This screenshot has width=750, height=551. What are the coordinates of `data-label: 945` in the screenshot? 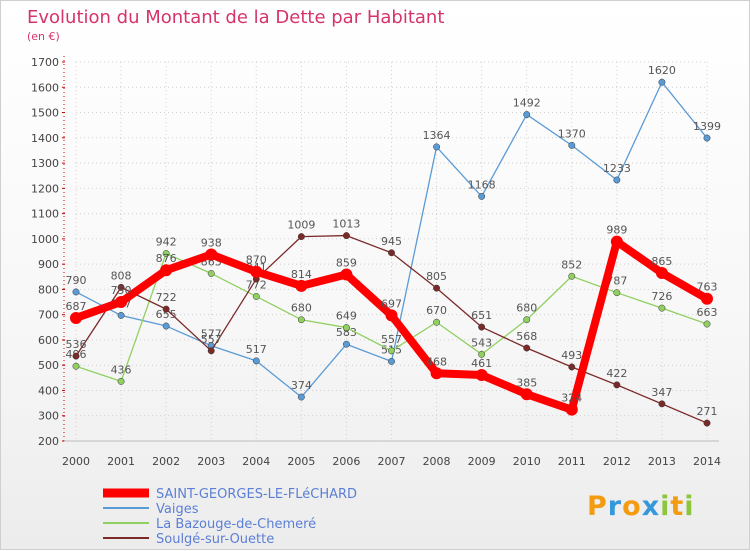 It's located at (391, 241).